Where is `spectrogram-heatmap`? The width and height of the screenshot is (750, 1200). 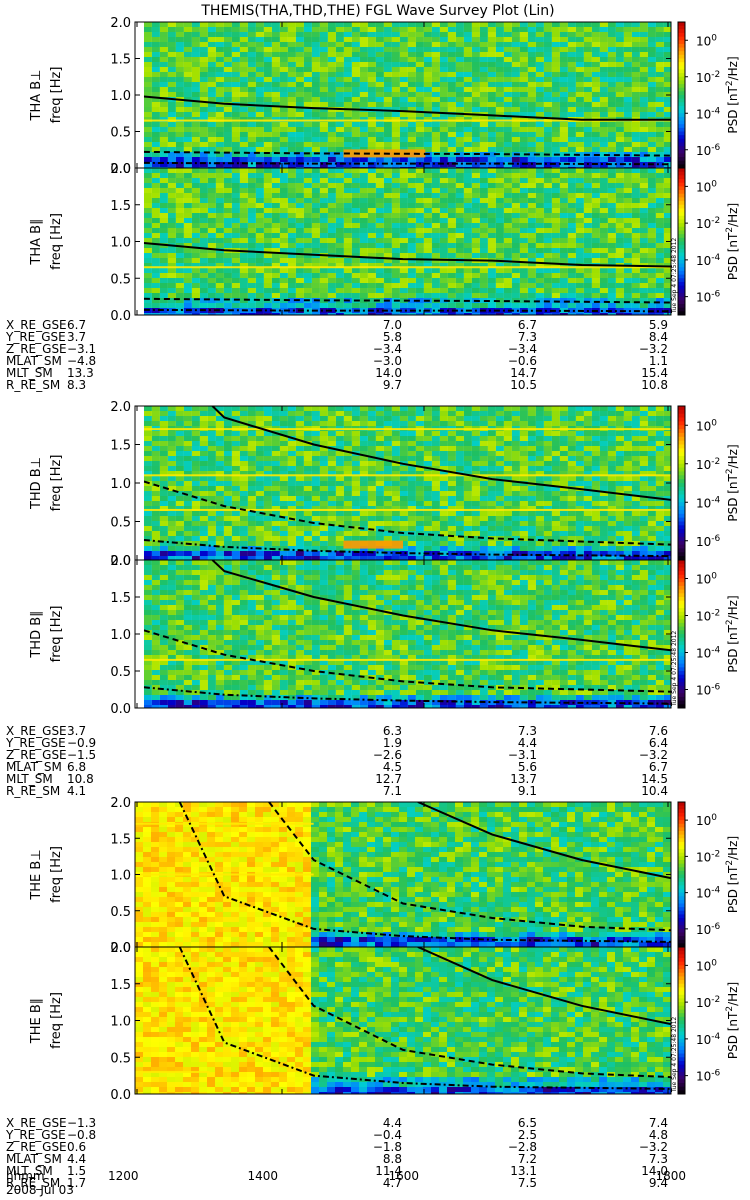
spectrogram-heatmap is located at coordinates (407, 483).